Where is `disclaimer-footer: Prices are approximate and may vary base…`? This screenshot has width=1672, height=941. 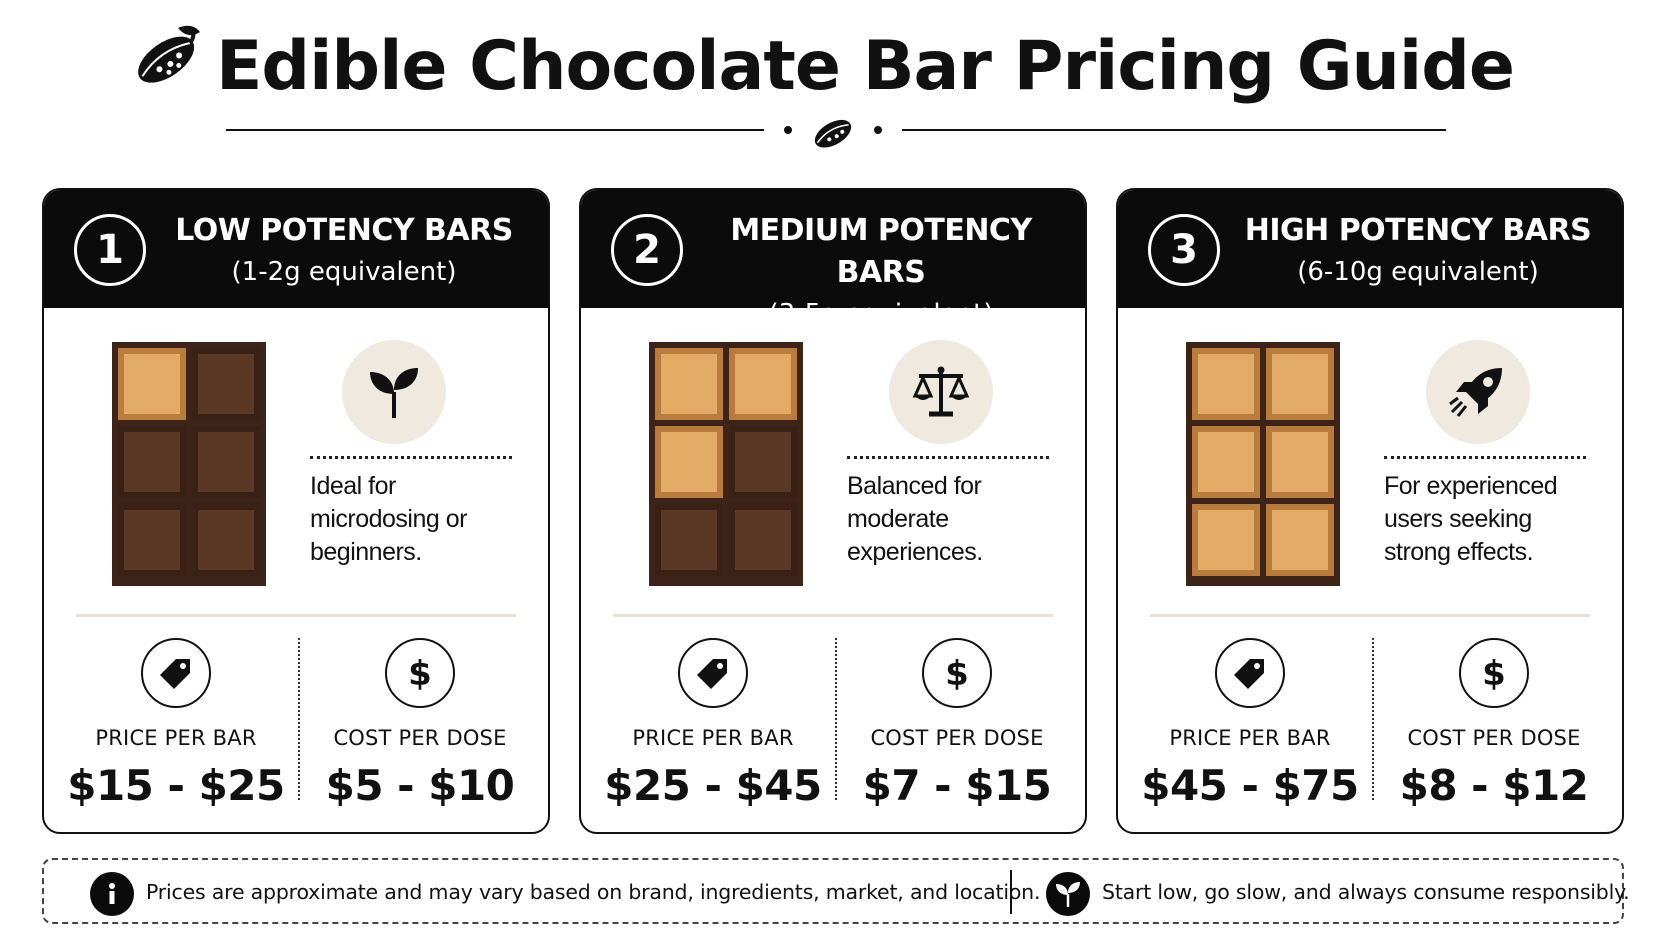
disclaimer-footer: Prices are approximate and may vary base… is located at coordinates (836, 891).